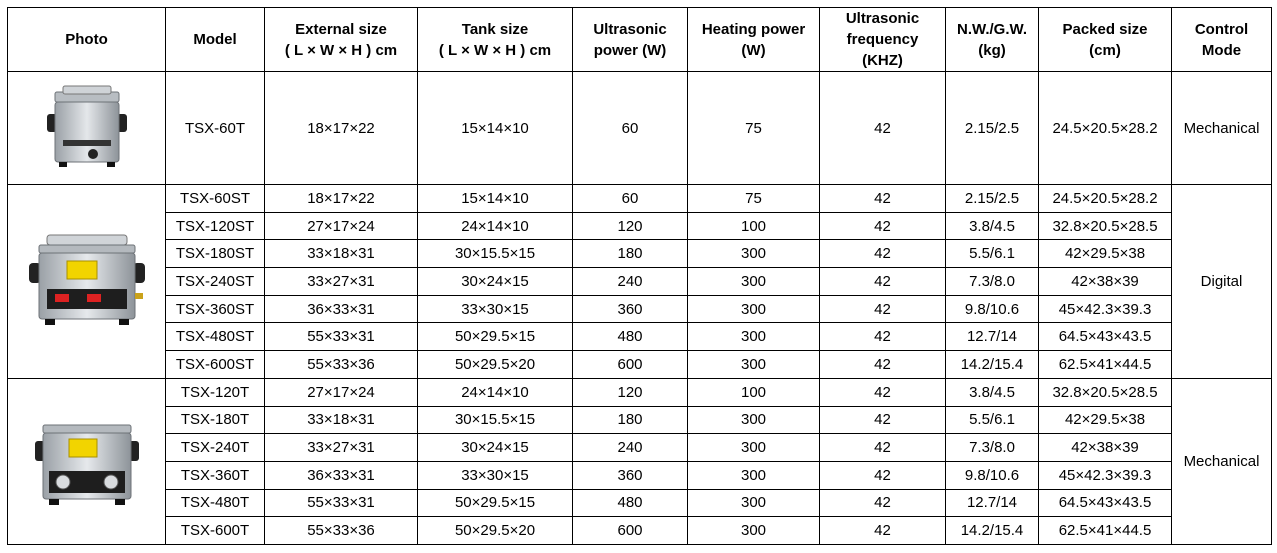 The height and width of the screenshot is (553, 1277). Describe the element at coordinates (1105, 29) in the screenshot. I see `header-line: Packed size` at that location.